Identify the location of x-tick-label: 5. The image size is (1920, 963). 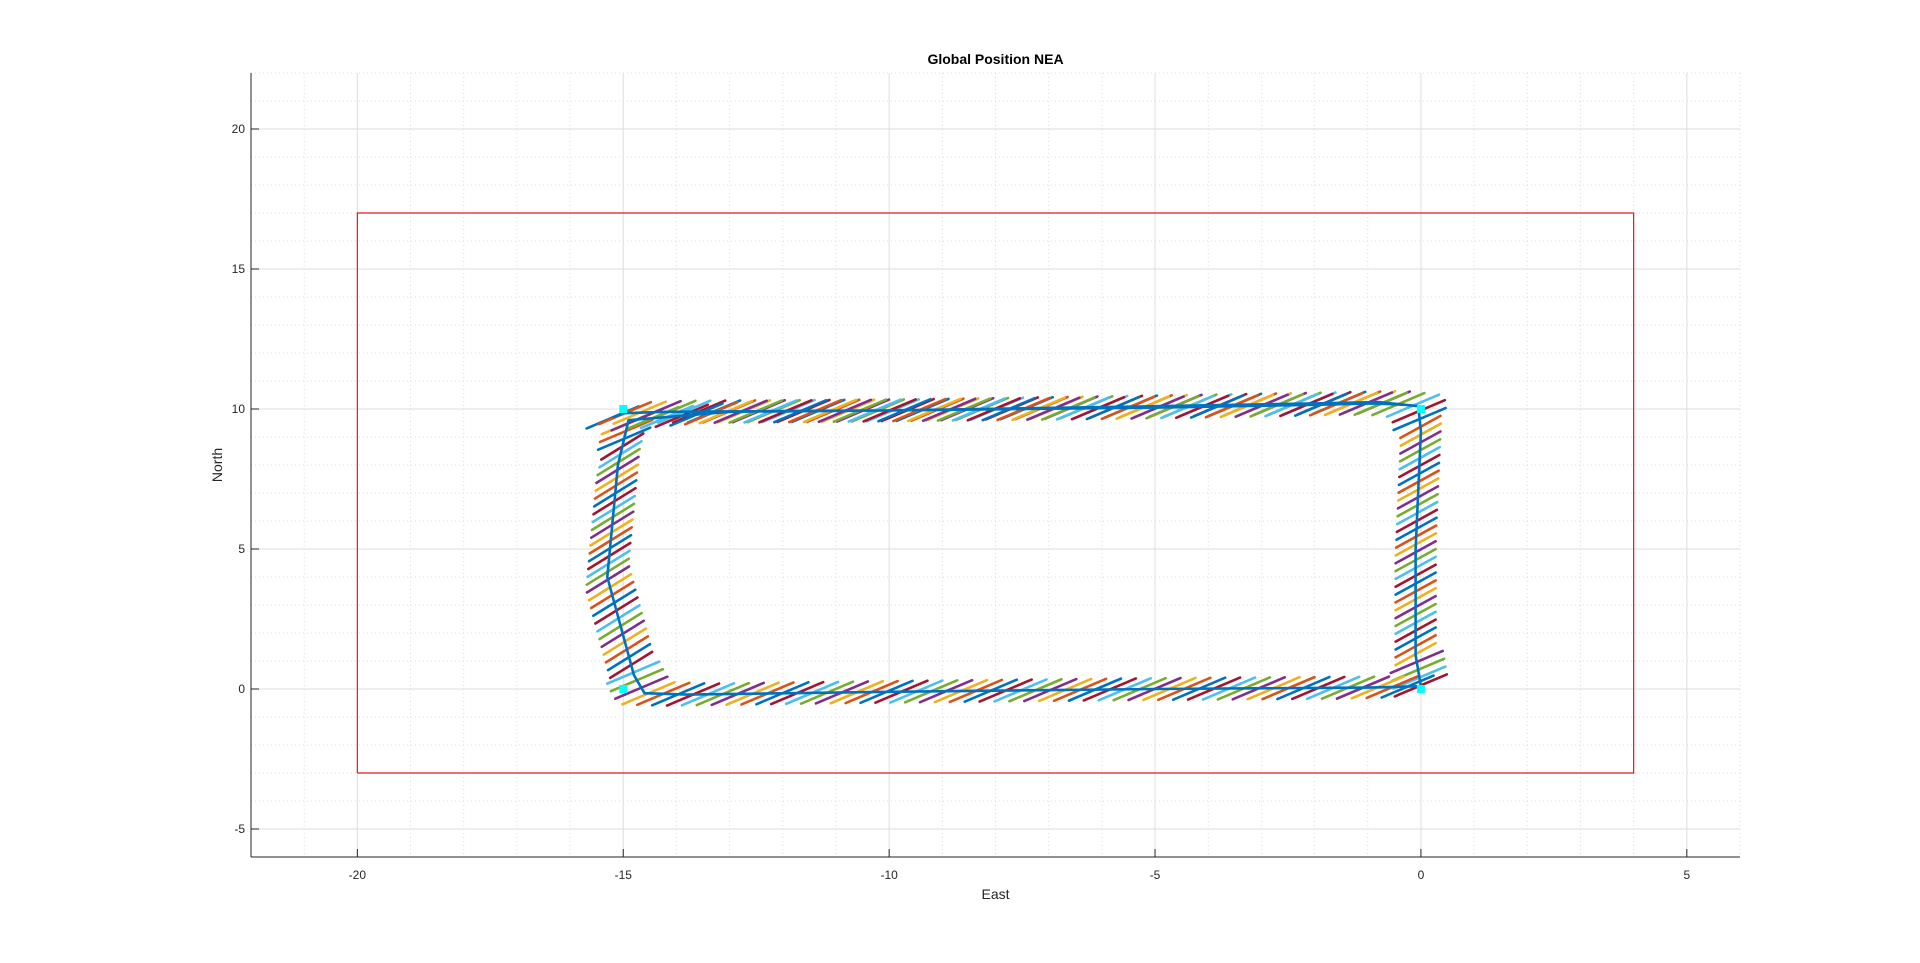
(1686, 875).